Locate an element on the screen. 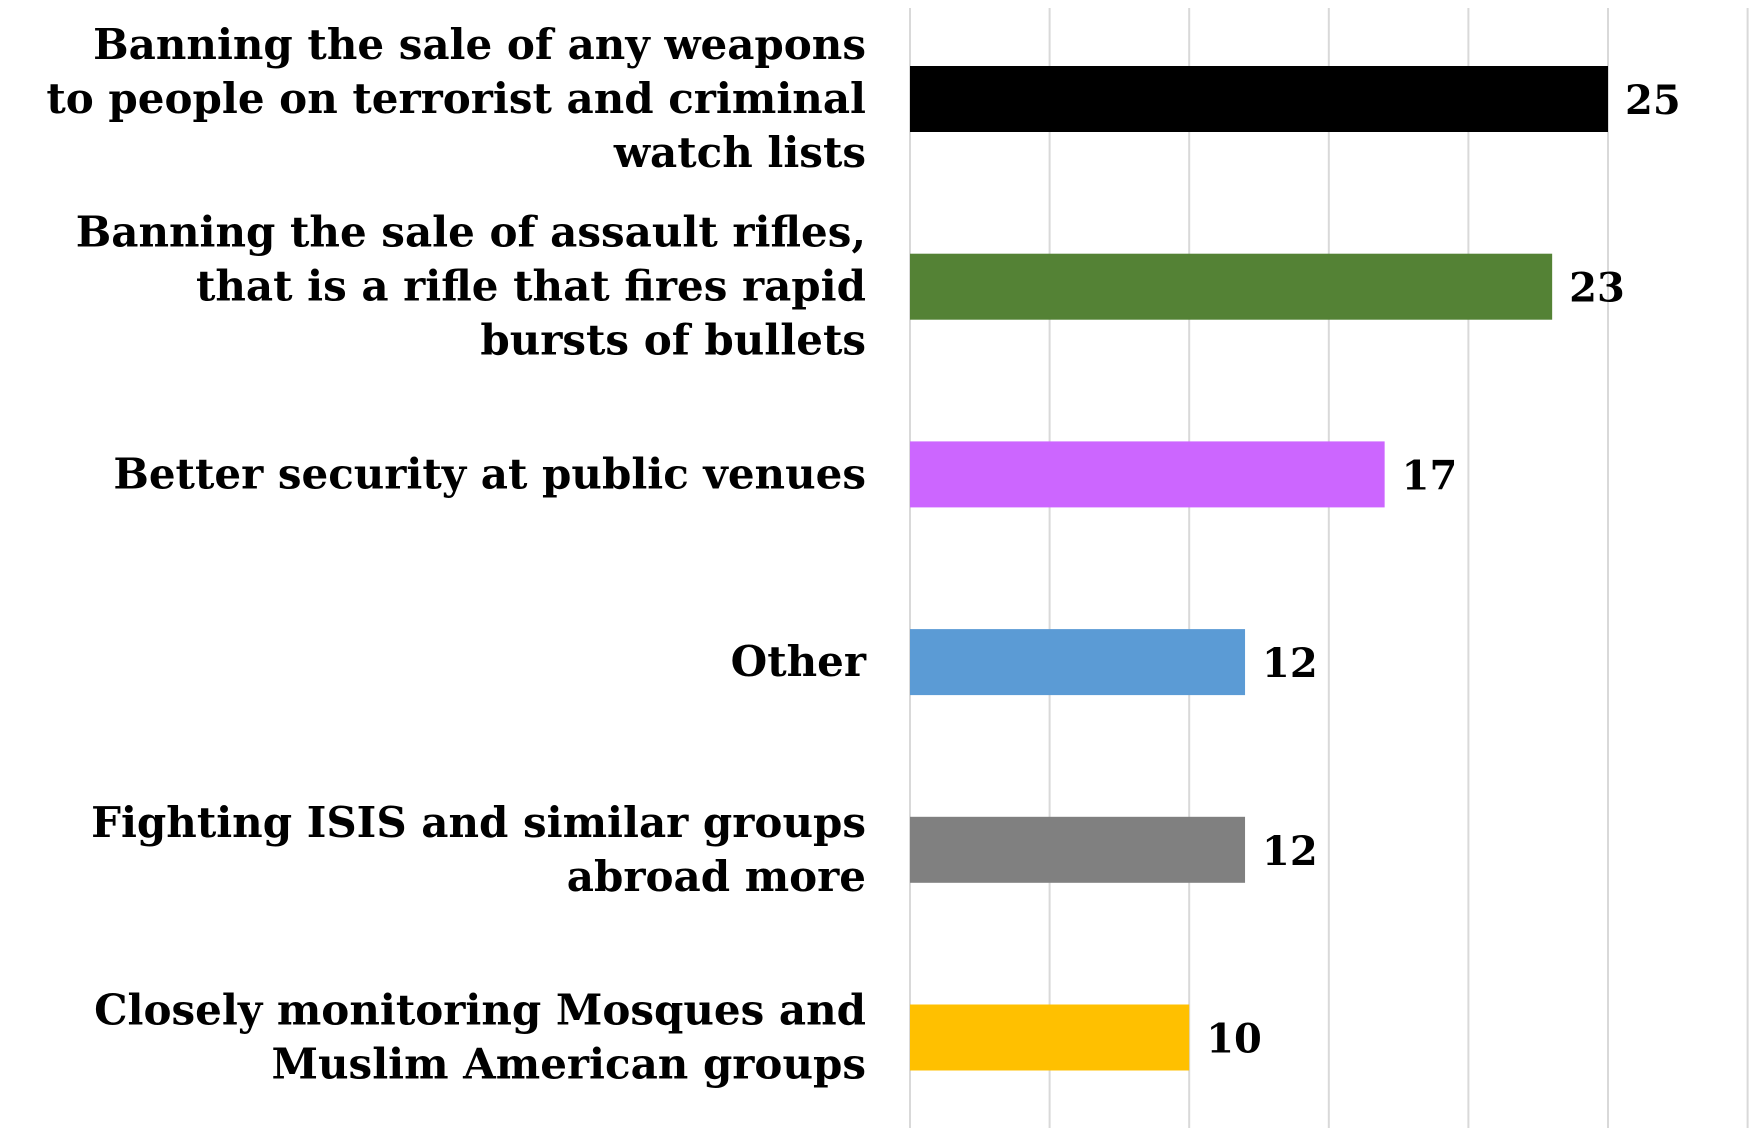 The height and width of the screenshot is (1130, 1750). category-label-line: Banning the sale of assault rifles, is located at coordinates (471, 232).